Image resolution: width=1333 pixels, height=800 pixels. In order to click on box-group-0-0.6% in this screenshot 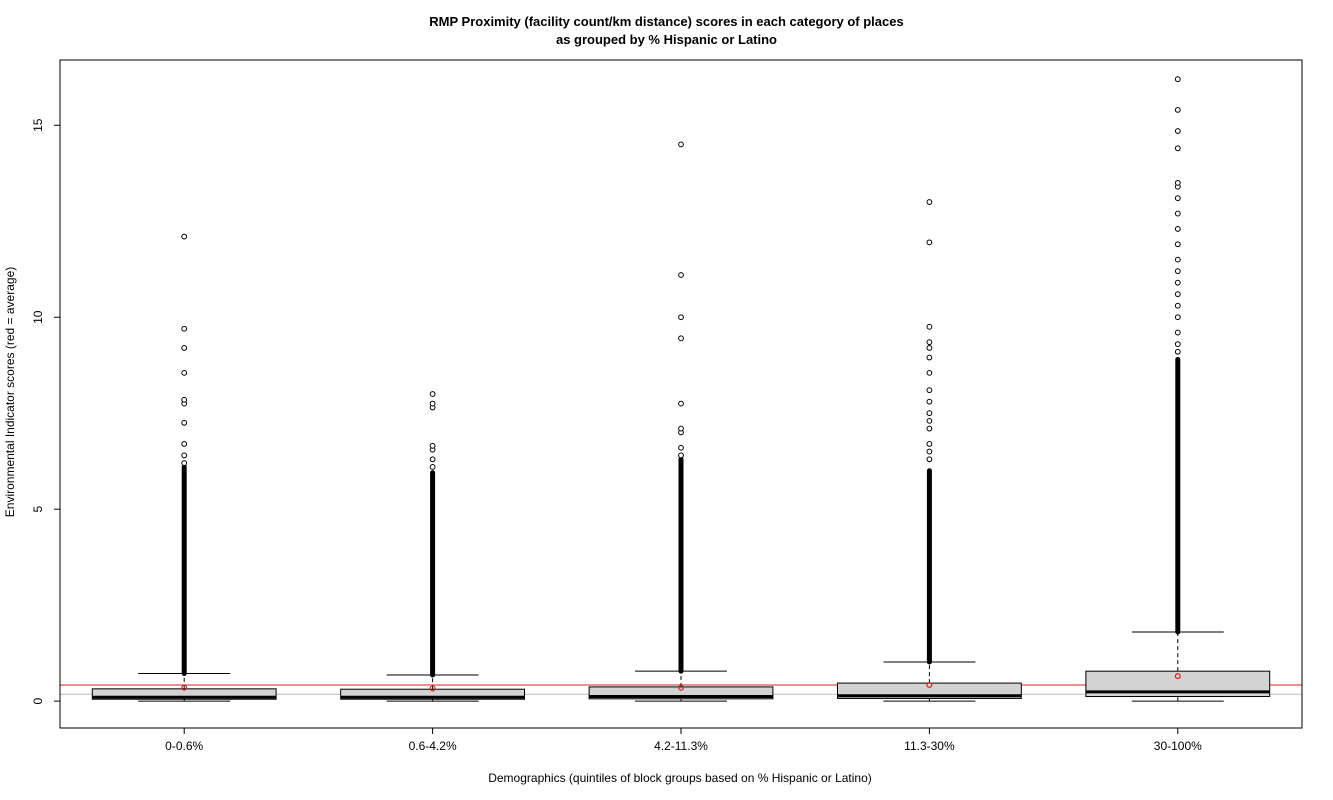, I will do `click(184, 467)`.